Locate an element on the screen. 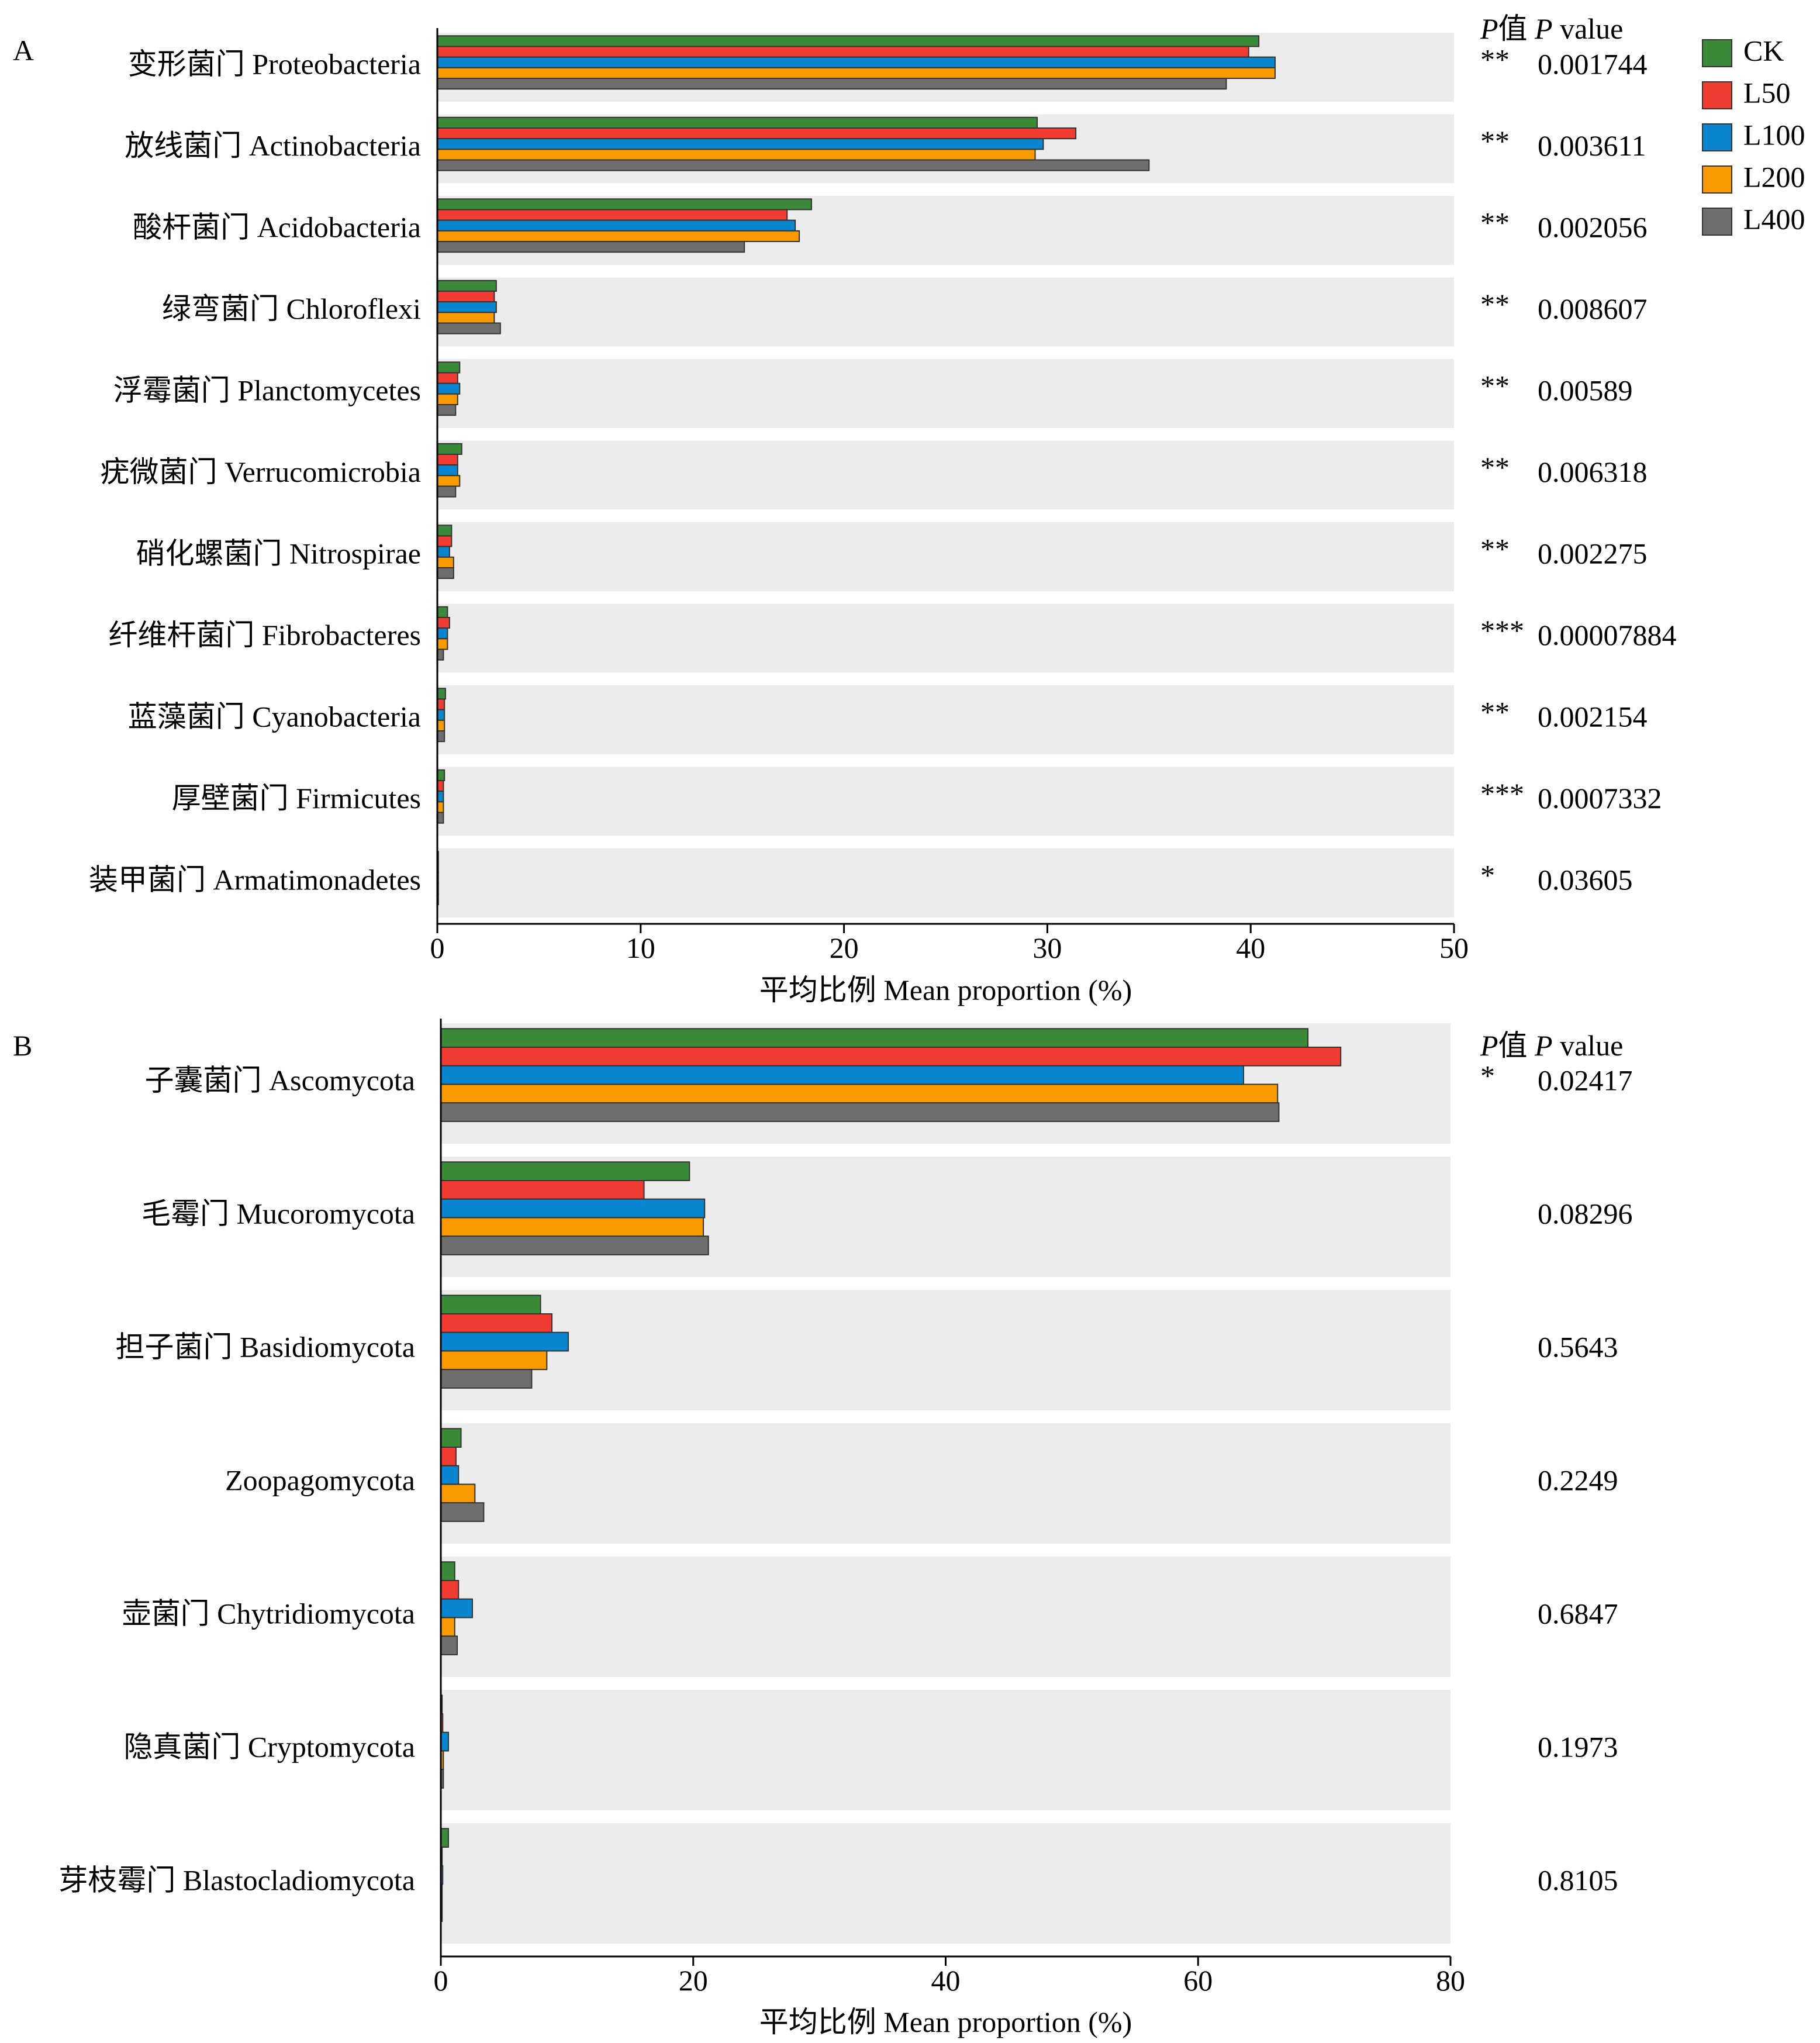  legend-swatch-l50 is located at coordinates (1717, 95).